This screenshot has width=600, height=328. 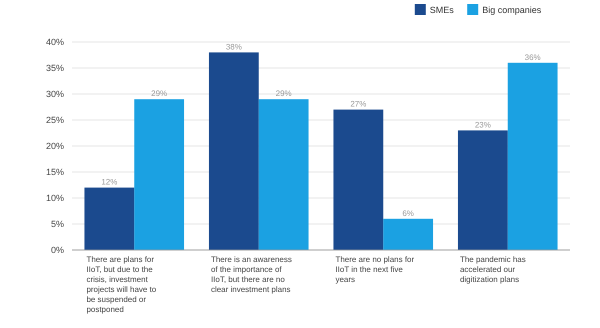 I want to click on legend-label: Big companies, so click(x=512, y=10).